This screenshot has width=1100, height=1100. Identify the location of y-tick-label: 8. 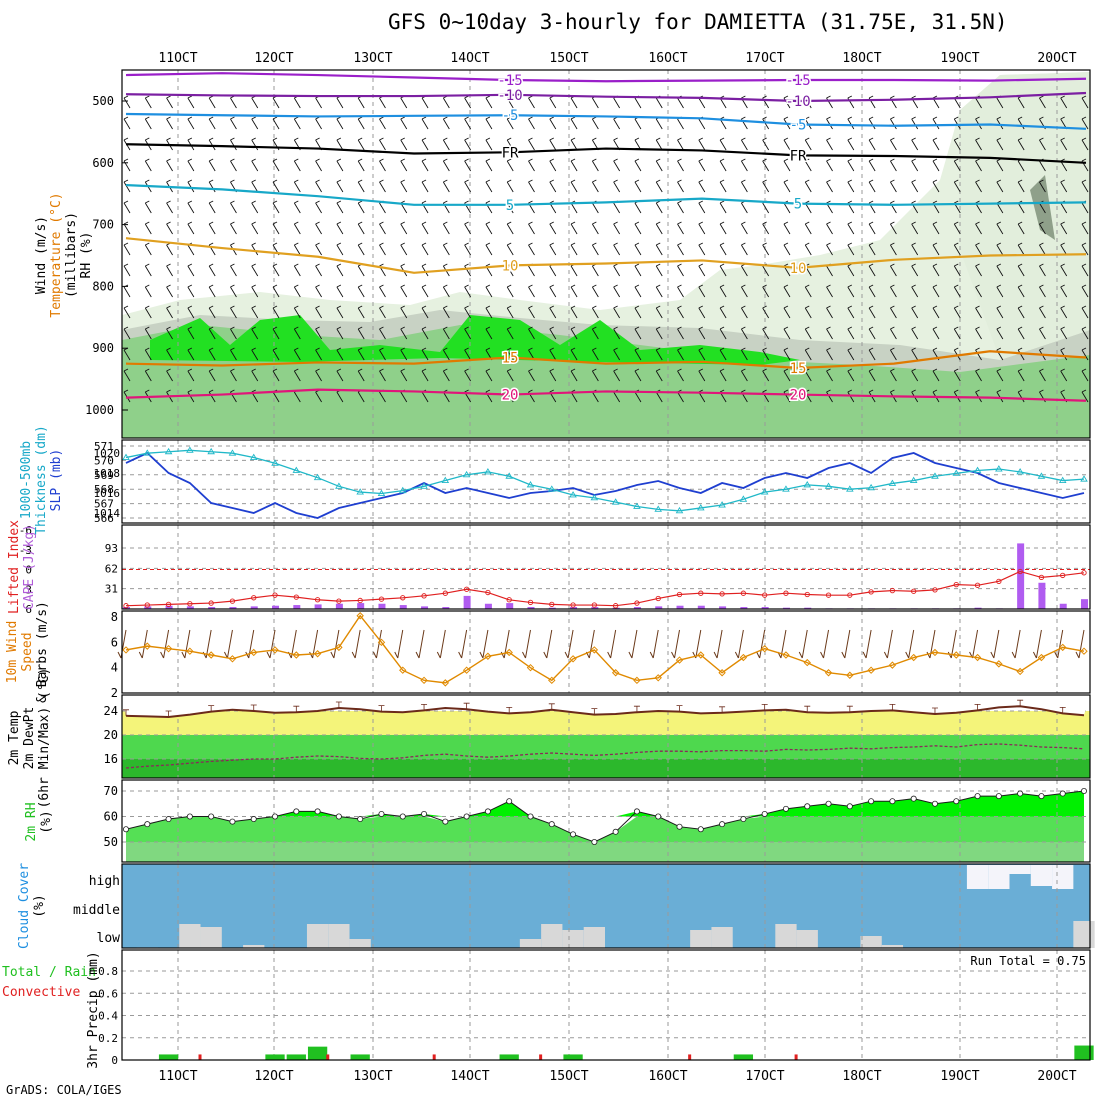
(114, 617).